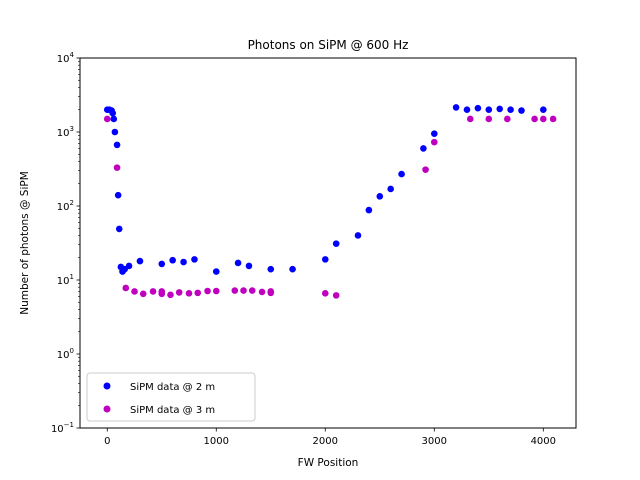 Image resolution: width=640 pixels, height=480 pixels. What do you see at coordinates (172, 387) in the screenshot?
I see `legend-label-series-1: SiPM data @ 2 m` at bounding box center [172, 387].